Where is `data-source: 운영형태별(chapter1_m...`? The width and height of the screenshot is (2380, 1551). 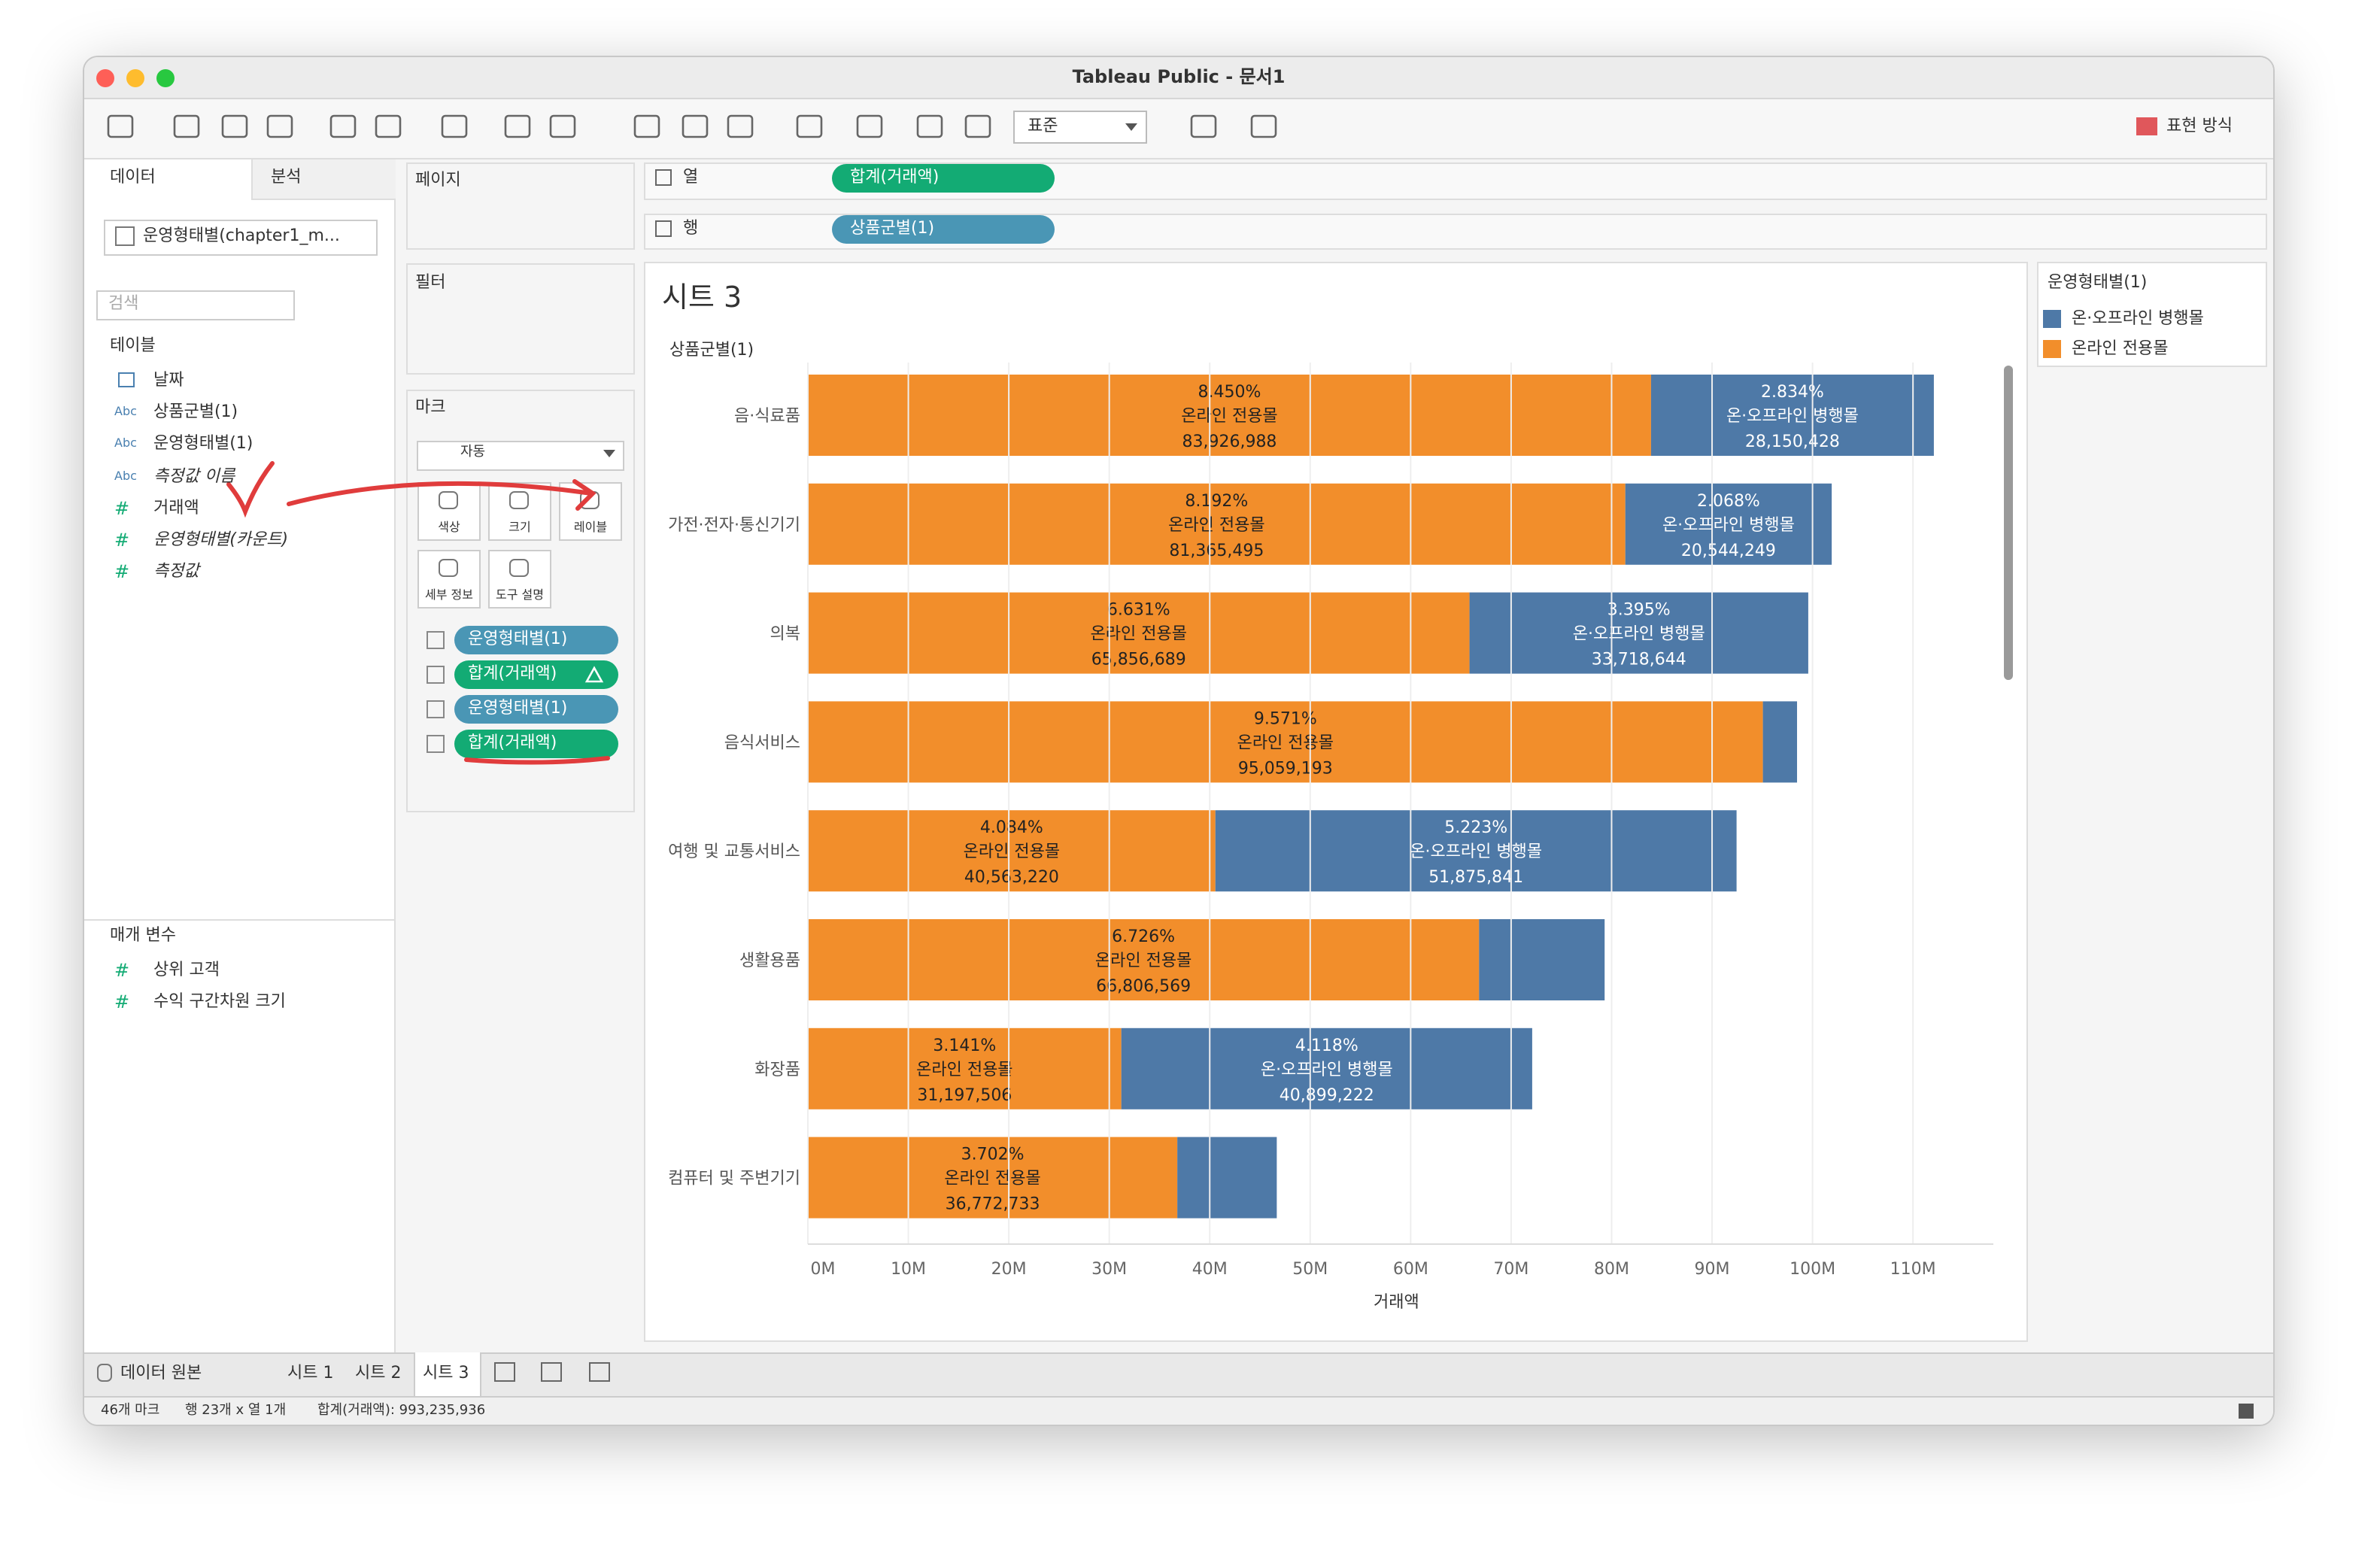
data-source: 운영형태별(chapter1_m... is located at coordinates (241, 236).